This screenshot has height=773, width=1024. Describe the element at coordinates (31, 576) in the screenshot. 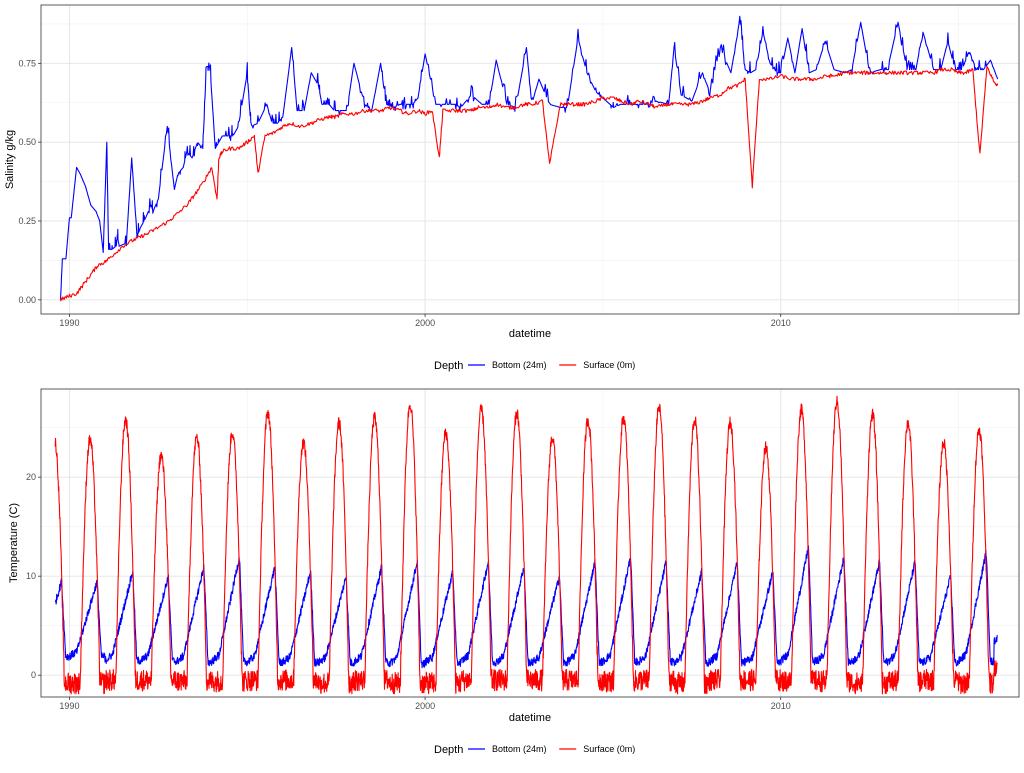

I see `y-tick-label: 10` at that location.